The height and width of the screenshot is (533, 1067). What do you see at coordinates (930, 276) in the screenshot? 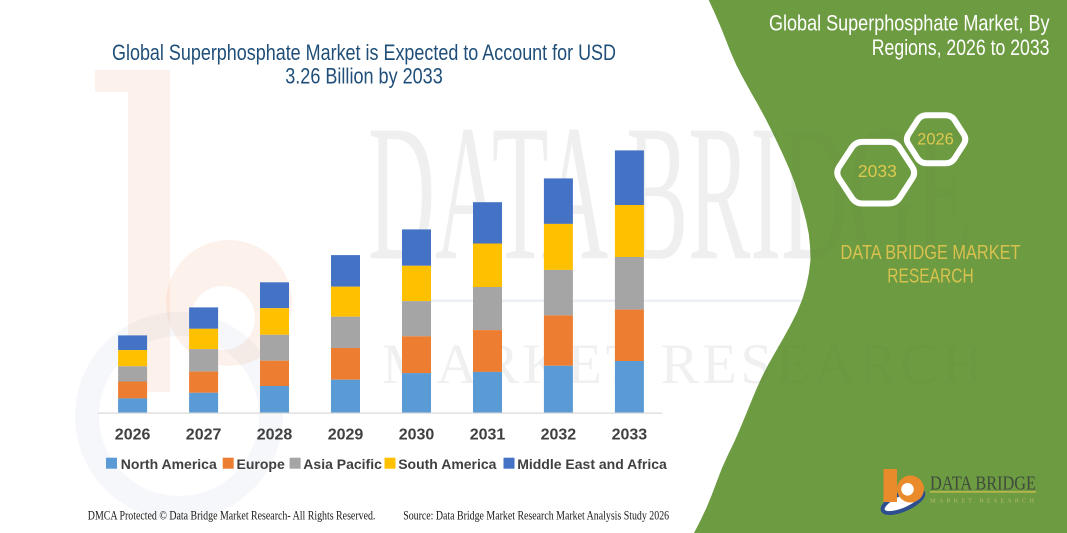
I see `svg-text: RESEARCH` at bounding box center [930, 276].